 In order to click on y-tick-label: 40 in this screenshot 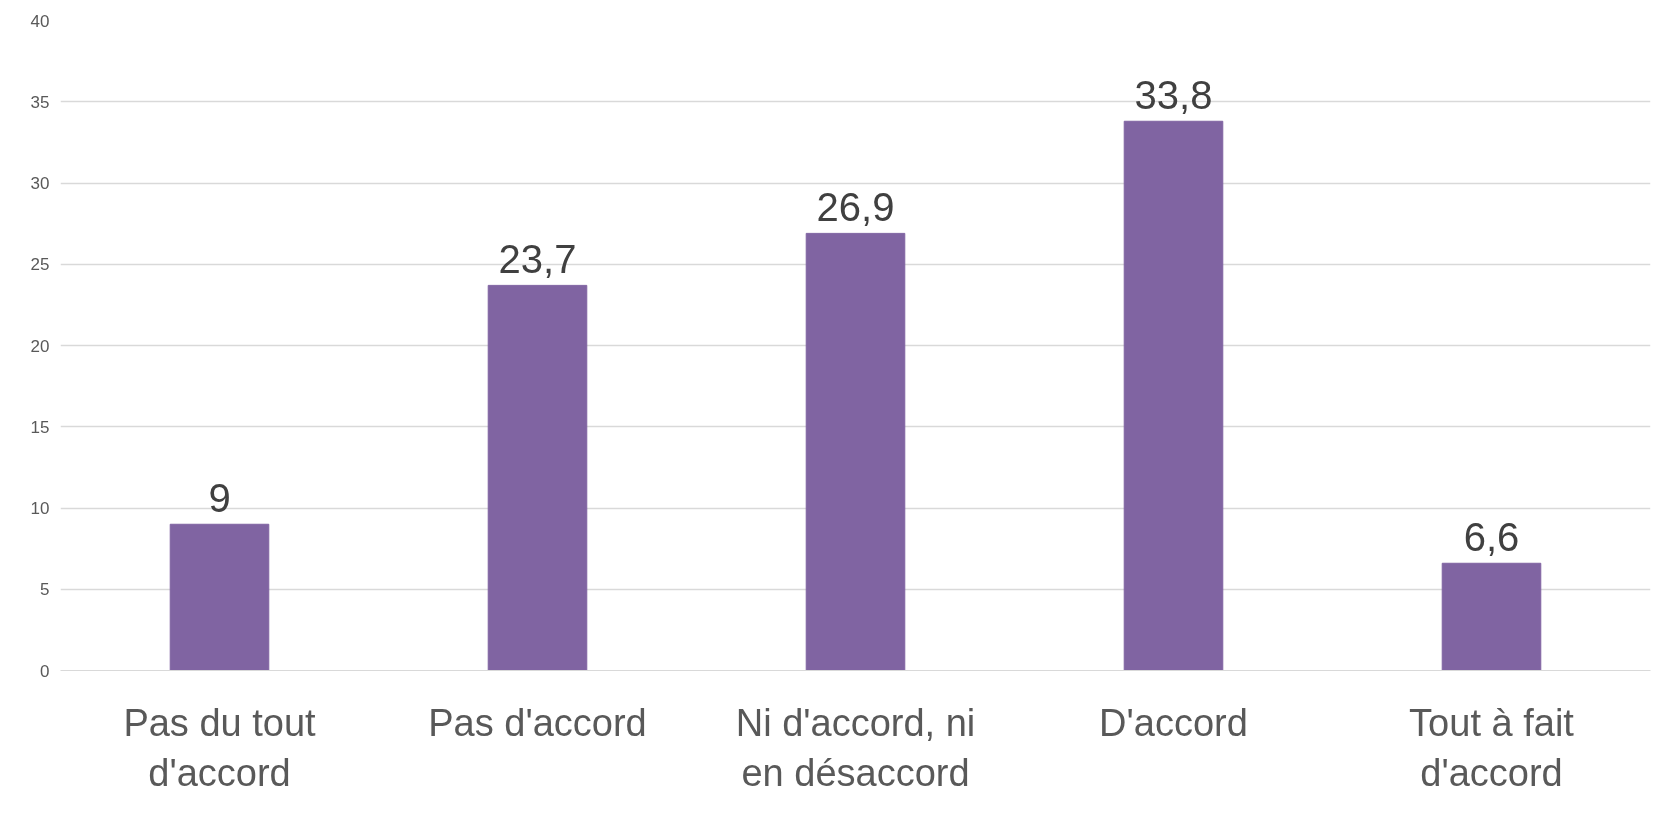, I will do `click(40, 21)`.